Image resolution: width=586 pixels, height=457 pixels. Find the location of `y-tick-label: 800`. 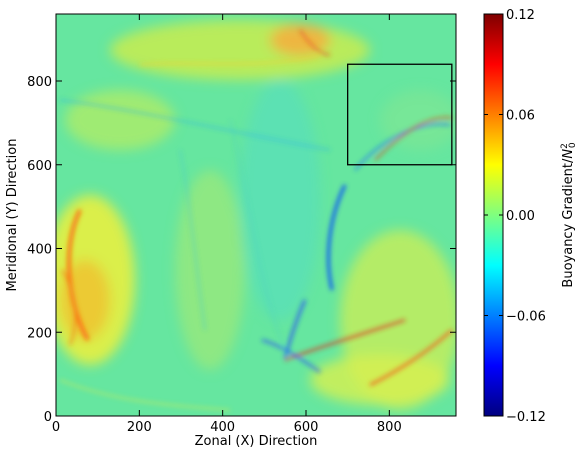

y-tick-label: 800 is located at coordinates (39, 82).